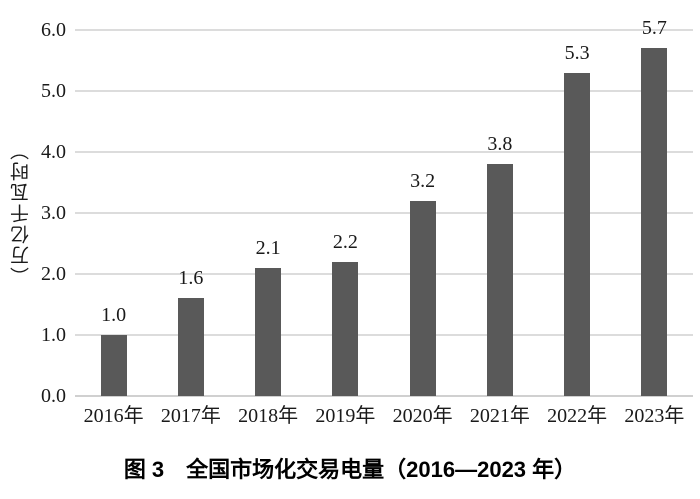 This screenshot has height=499, width=700. Describe the element at coordinates (500, 144) in the screenshot. I see `bar-value-label: 3.8` at that location.